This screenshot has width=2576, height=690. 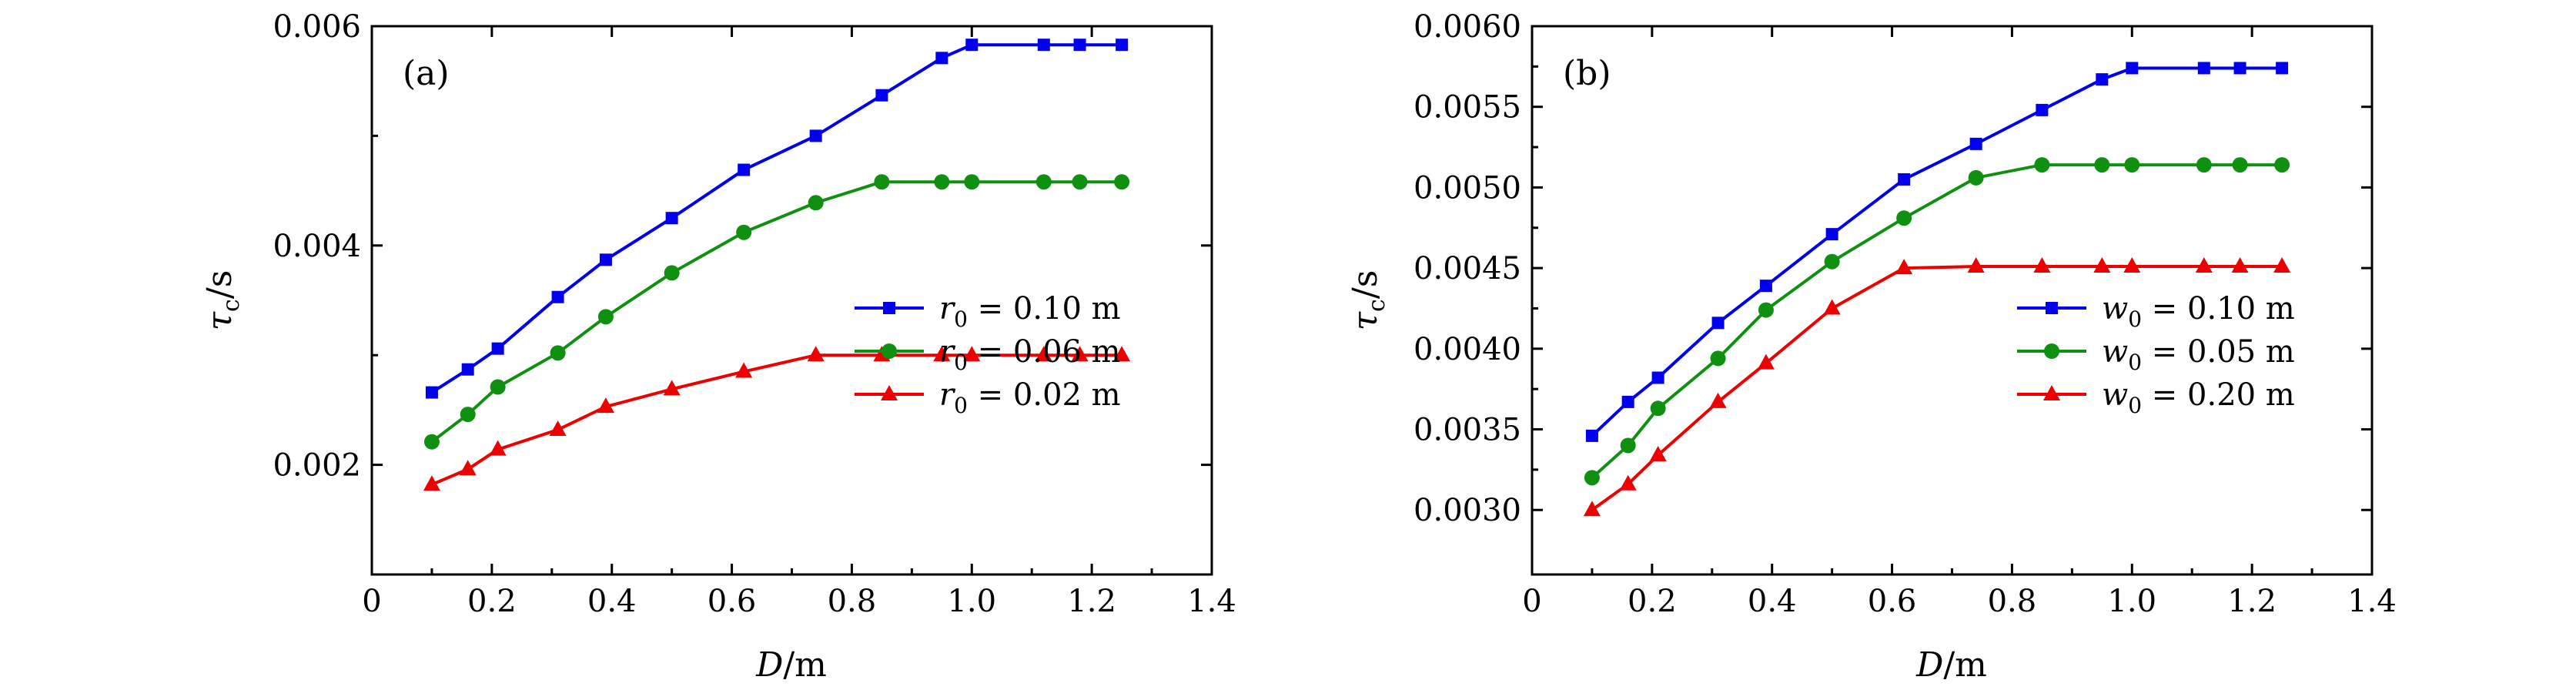 I want to click on x-tick-label: 0.6, so click(x=1893, y=601).